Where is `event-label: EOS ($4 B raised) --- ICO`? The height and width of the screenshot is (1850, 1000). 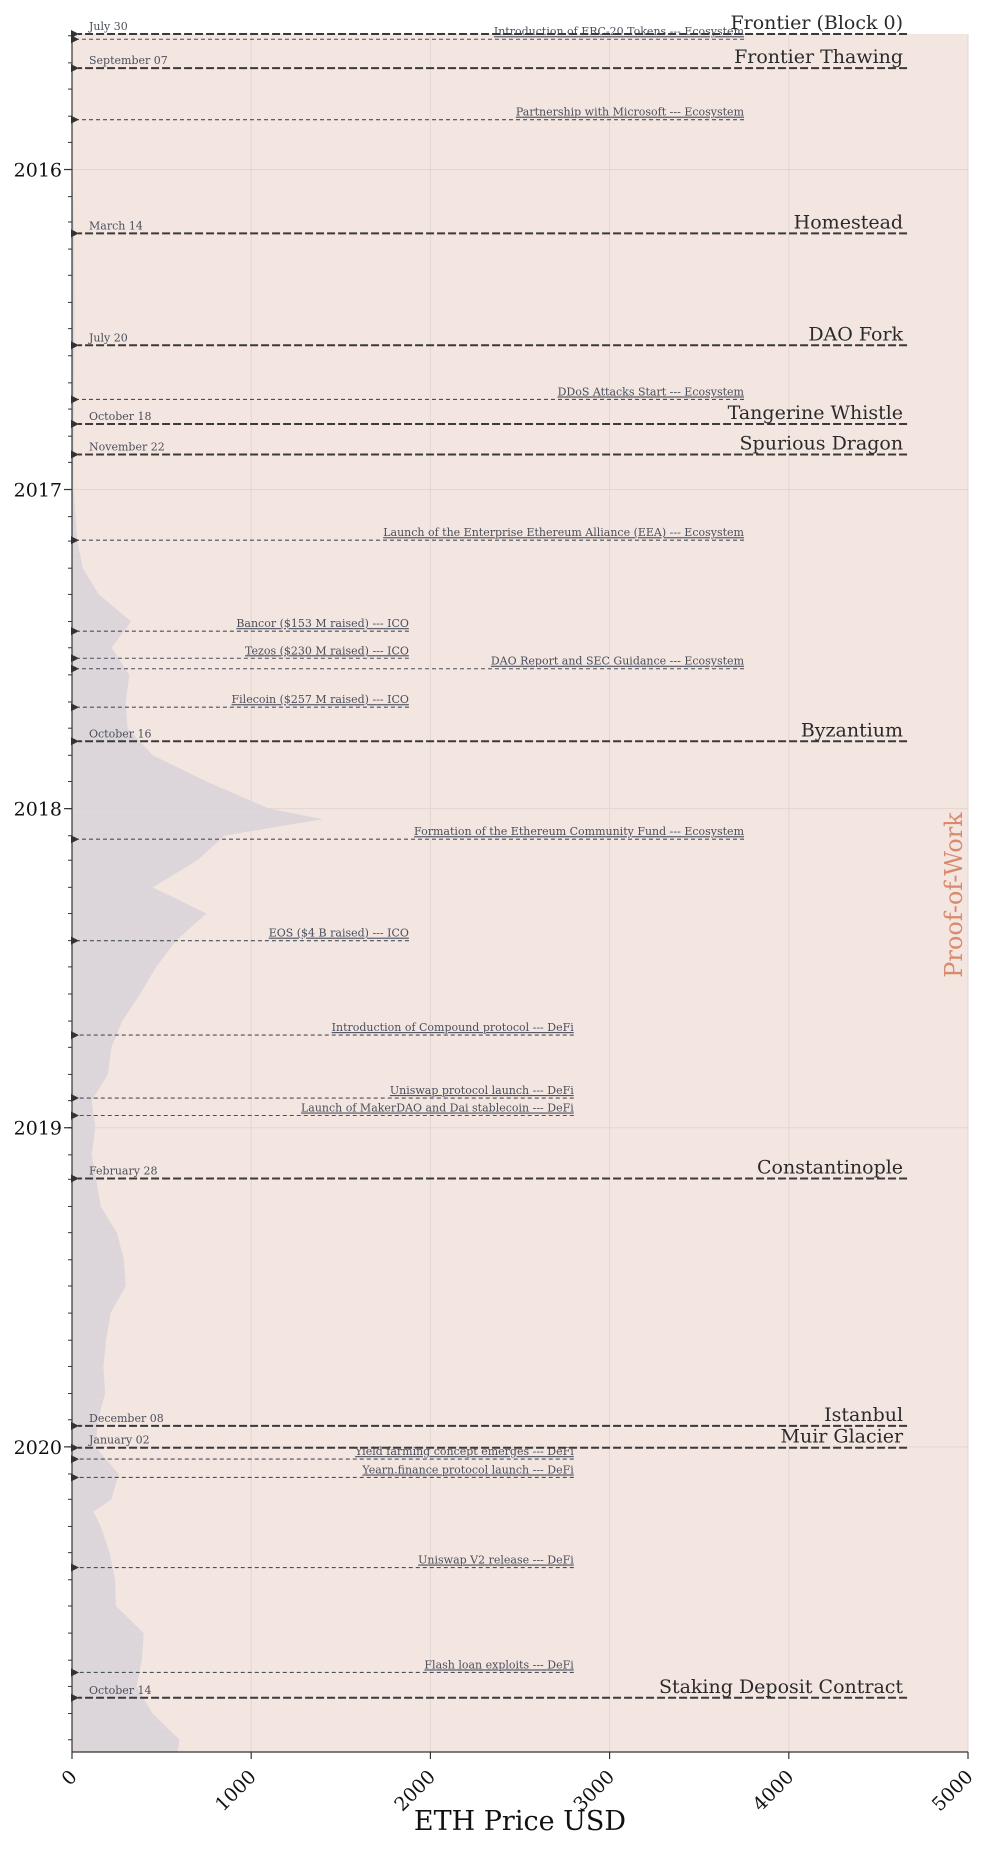 event-label: EOS ($4 B raised) --- ICO is located at coordinates (339, 933).